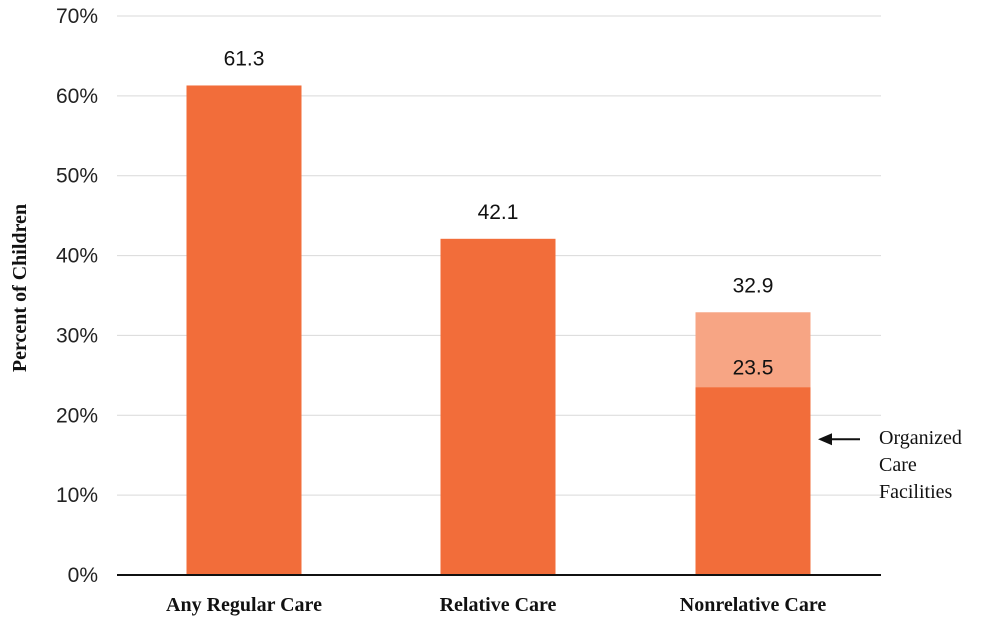 The image size is (994, 617). What do you see at coordinates (77, 176) in the screenshot?
I see `y-tick-label: 50%` at bounding box center [77, 176].